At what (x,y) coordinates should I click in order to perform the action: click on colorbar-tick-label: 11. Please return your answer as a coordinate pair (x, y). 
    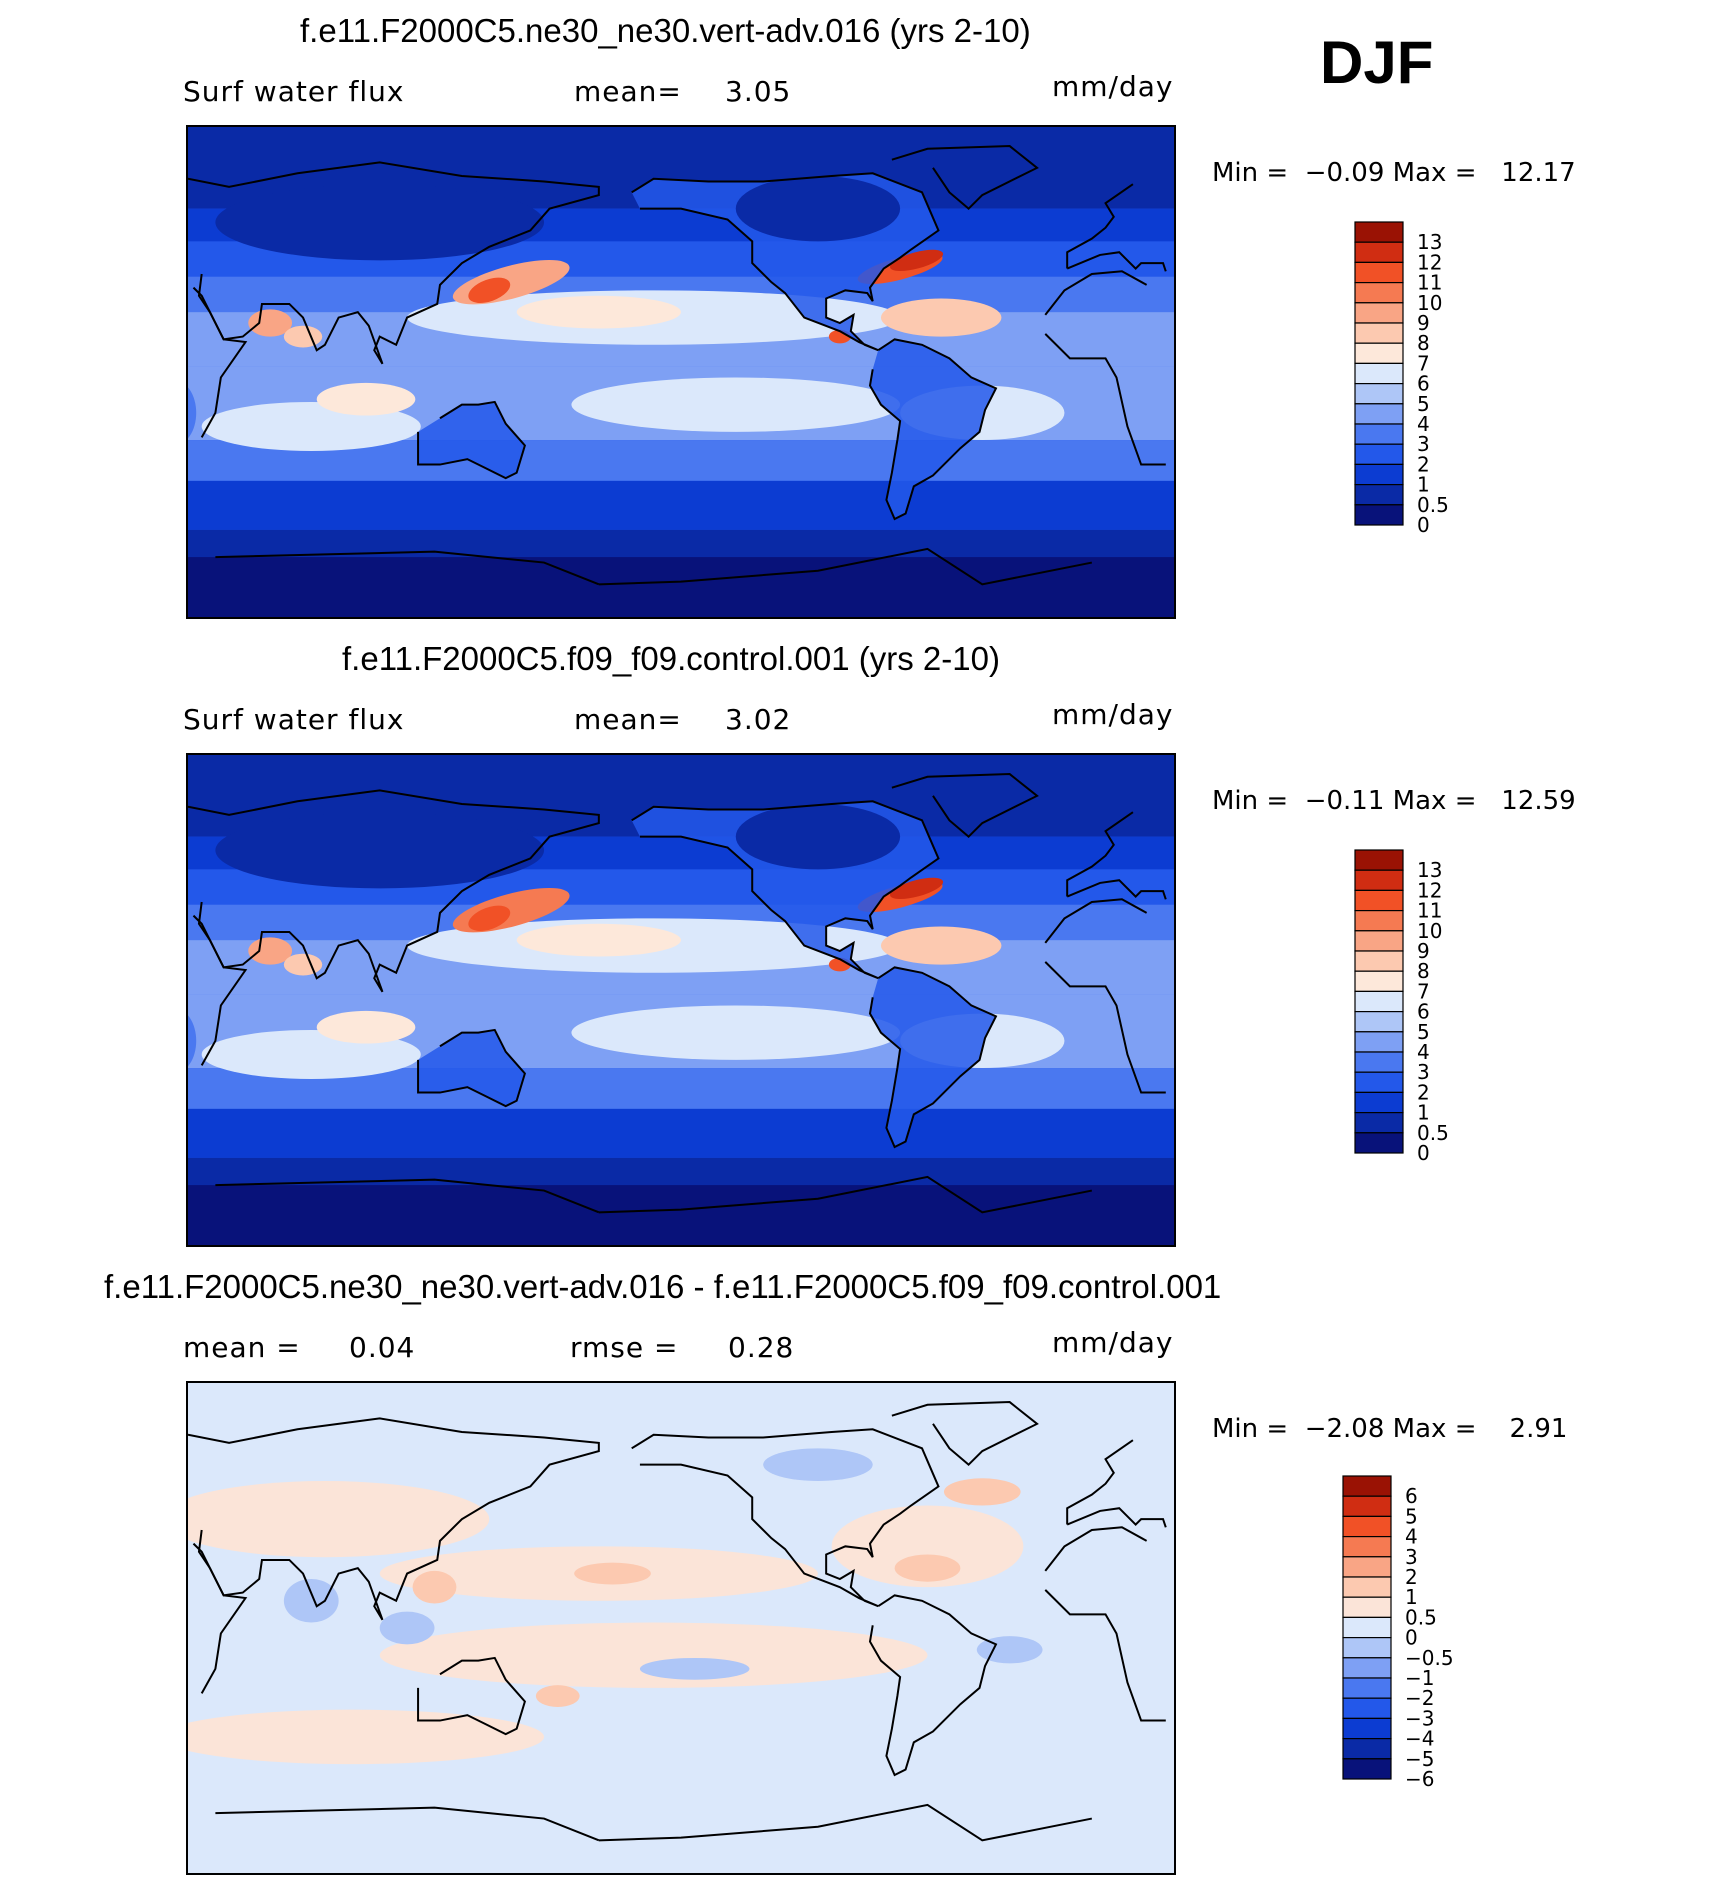
    Looking at the image, I should click on (1429, 911).